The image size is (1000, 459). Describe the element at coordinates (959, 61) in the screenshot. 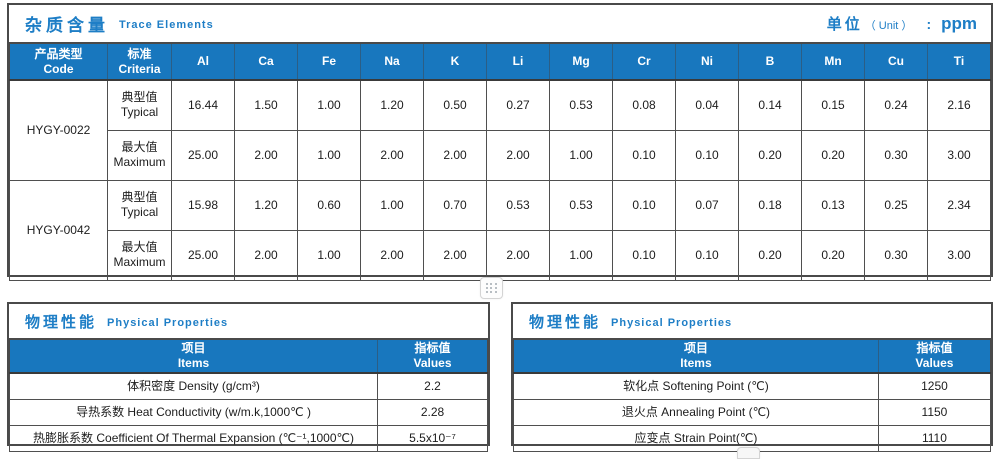

I see `col-header-element: Ti` at that location.